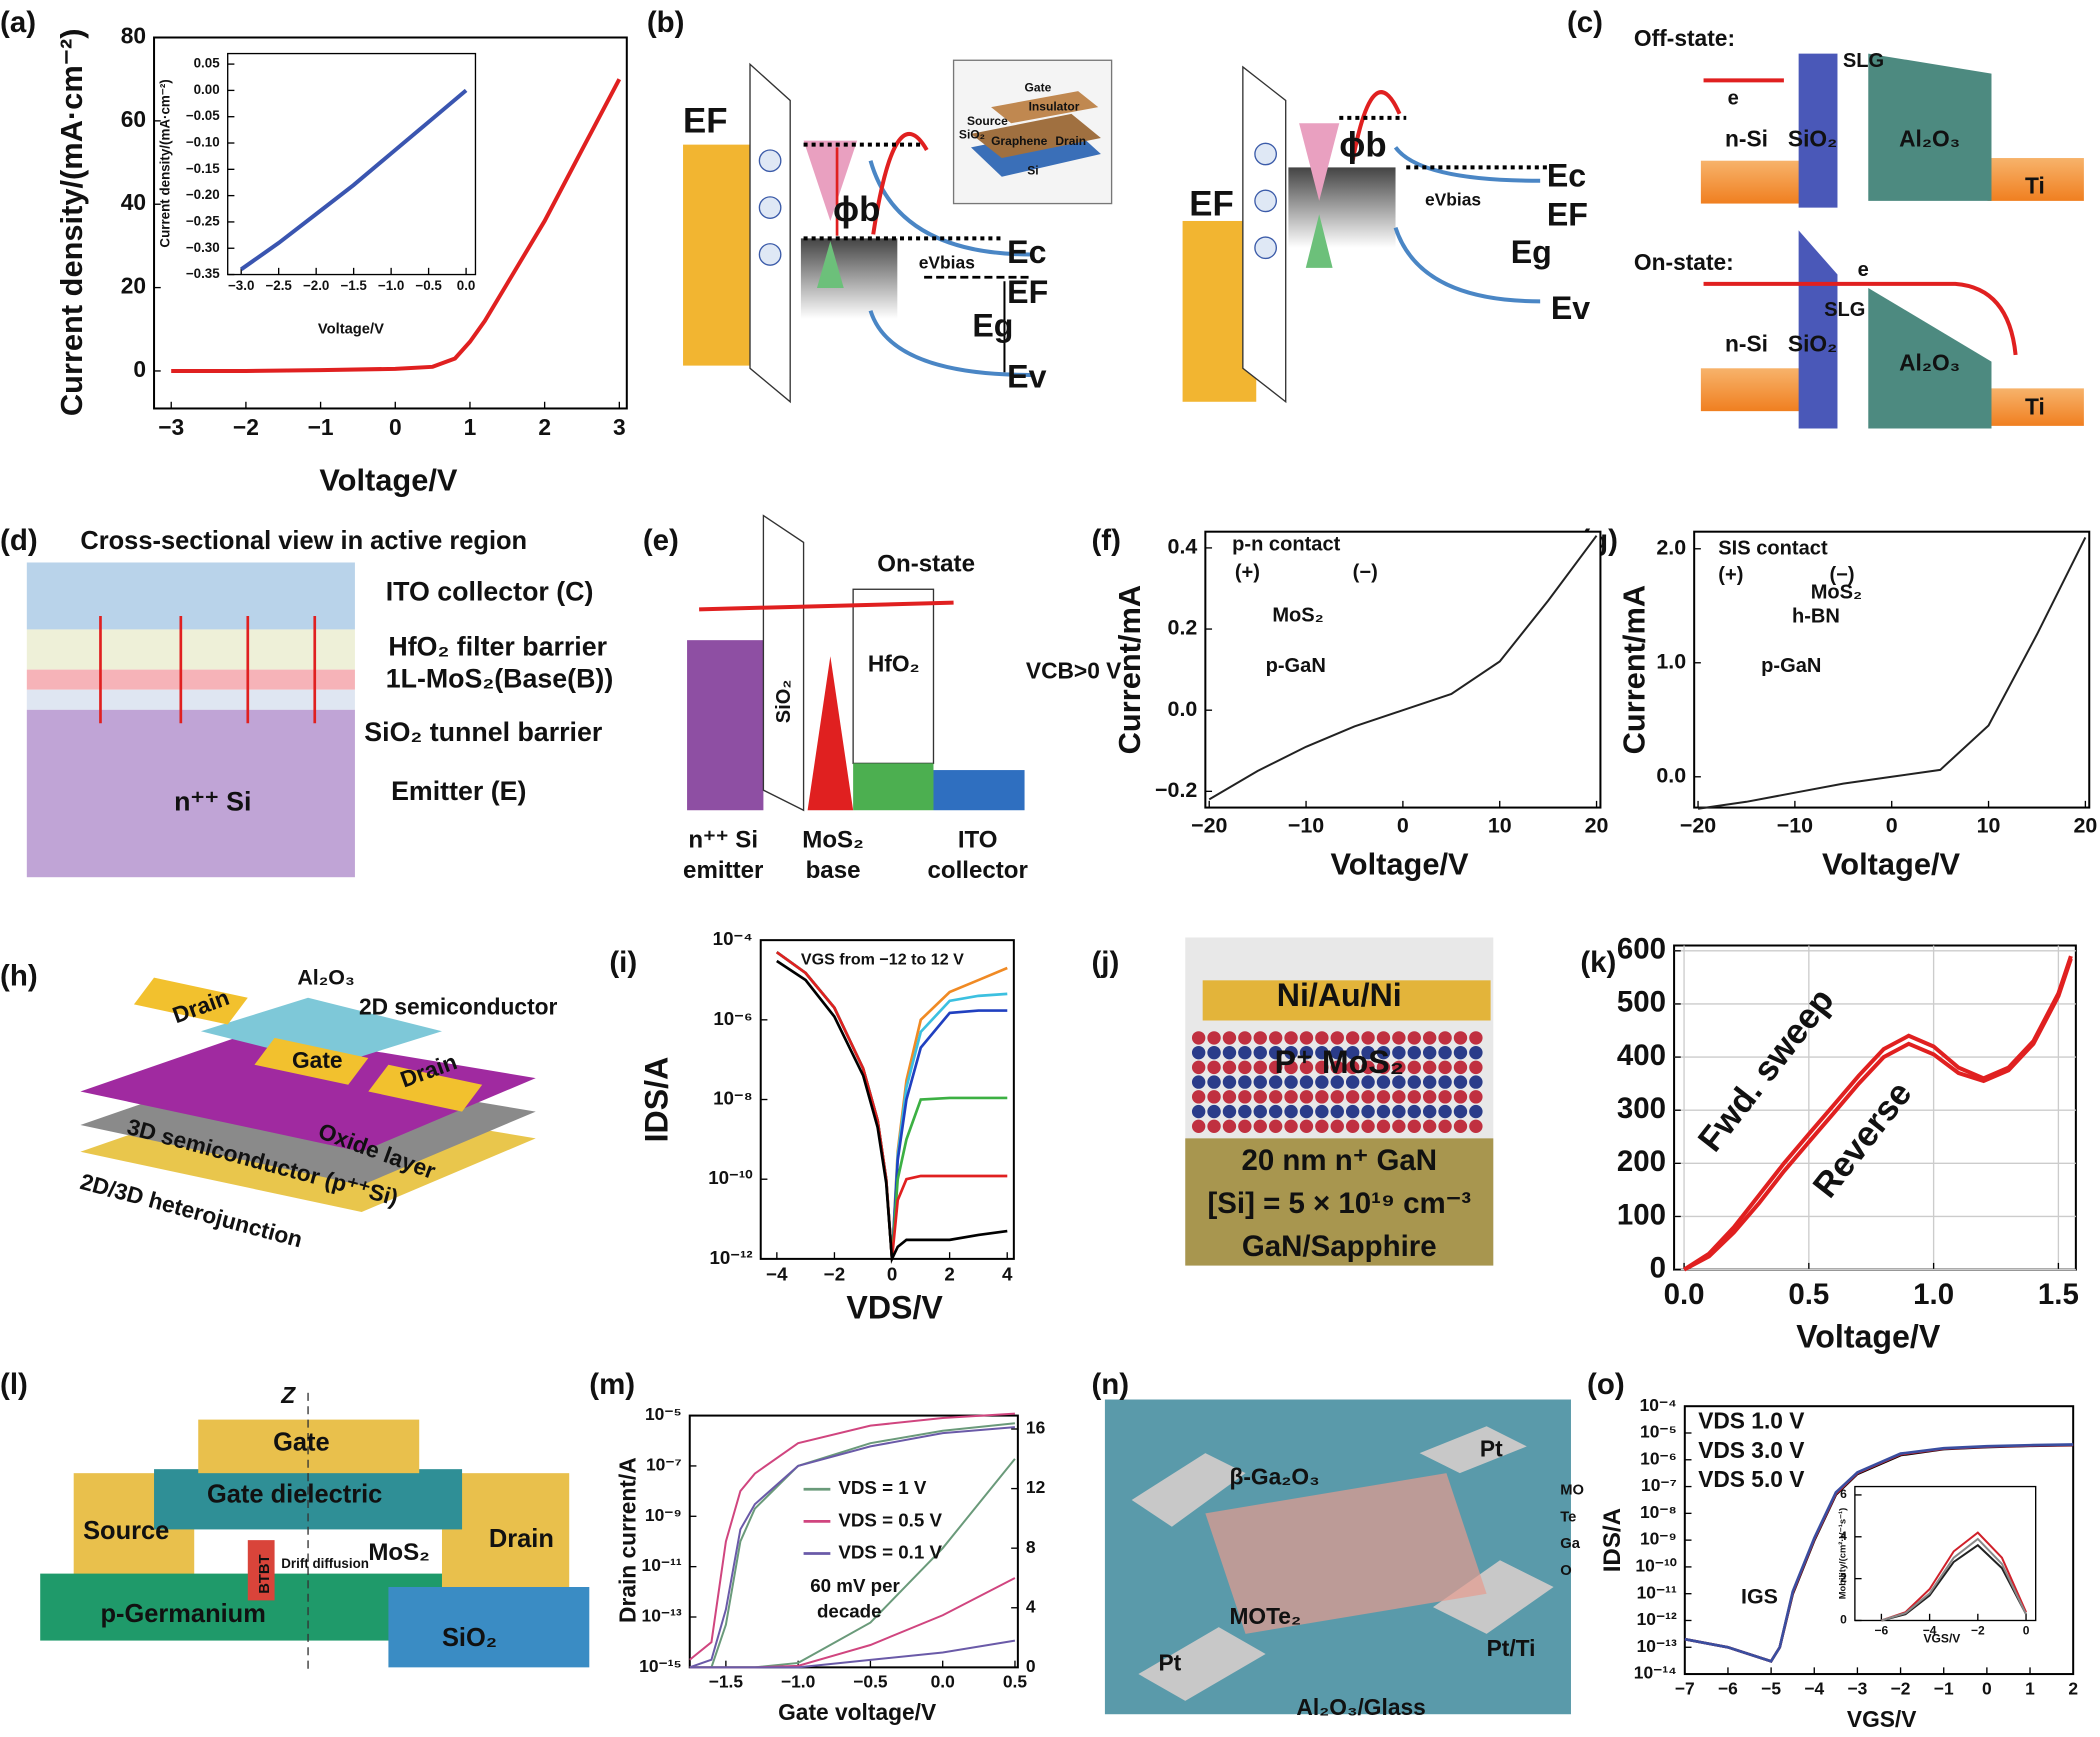 The image size is (2100, 1737). I want to click on n-si, so click(1751, 182).